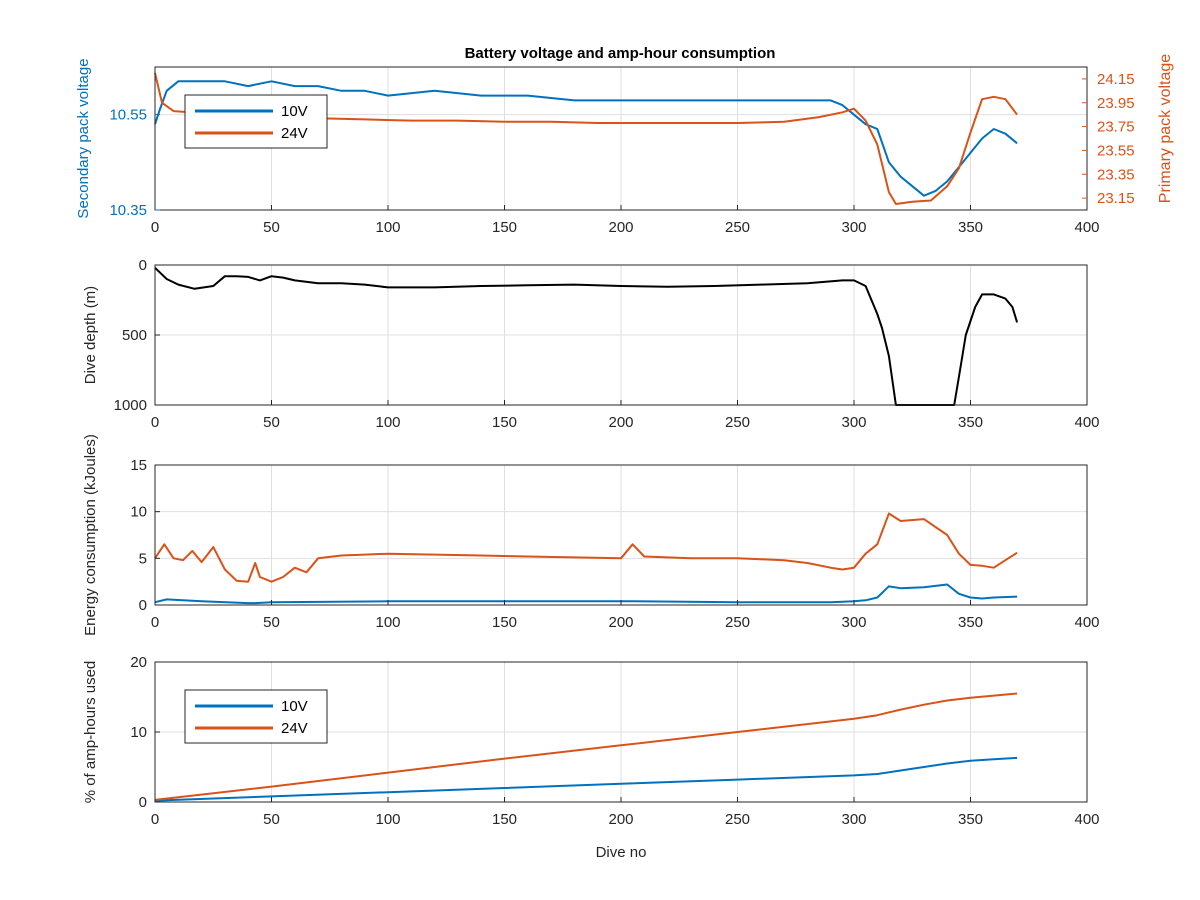  What do you see at coordinates (143, 558) in the screenshot?
I see `y-tick-label: 5` at bounding box center [143, 558].